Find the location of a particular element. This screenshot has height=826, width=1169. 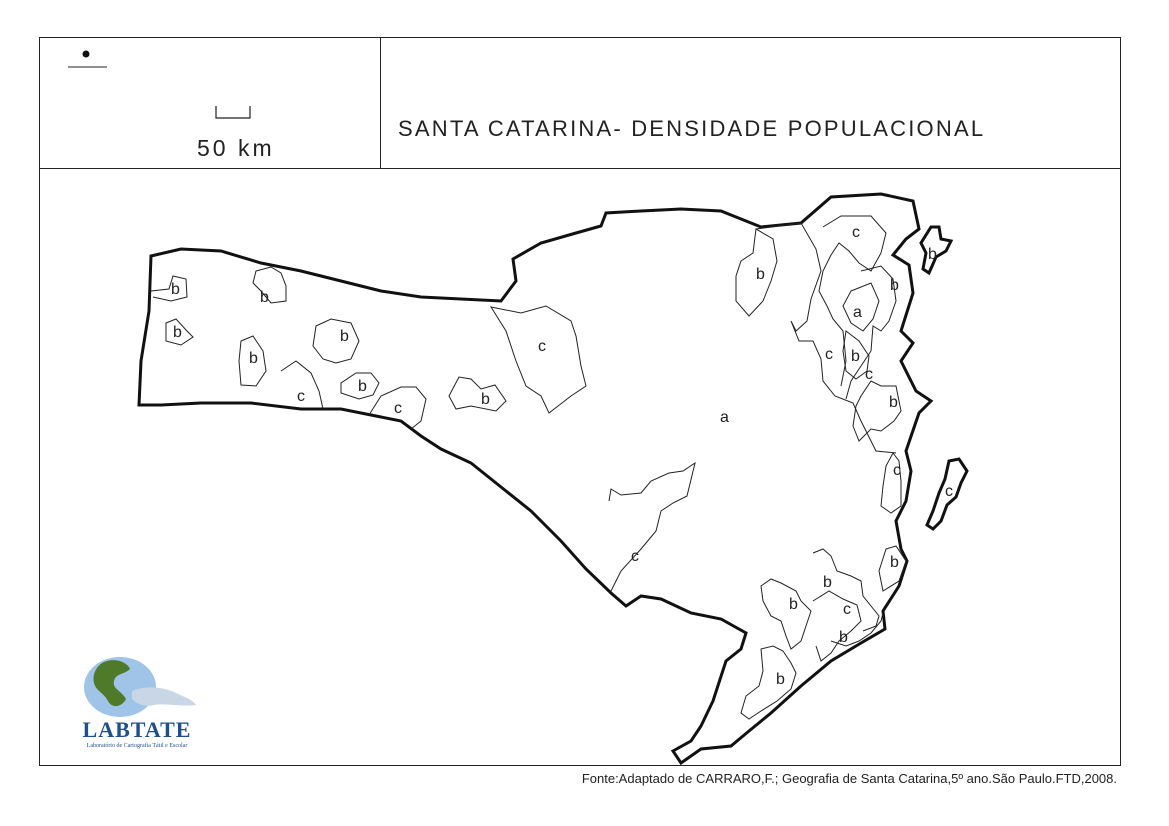

legend-symbols is located at coordinates (159, 84).